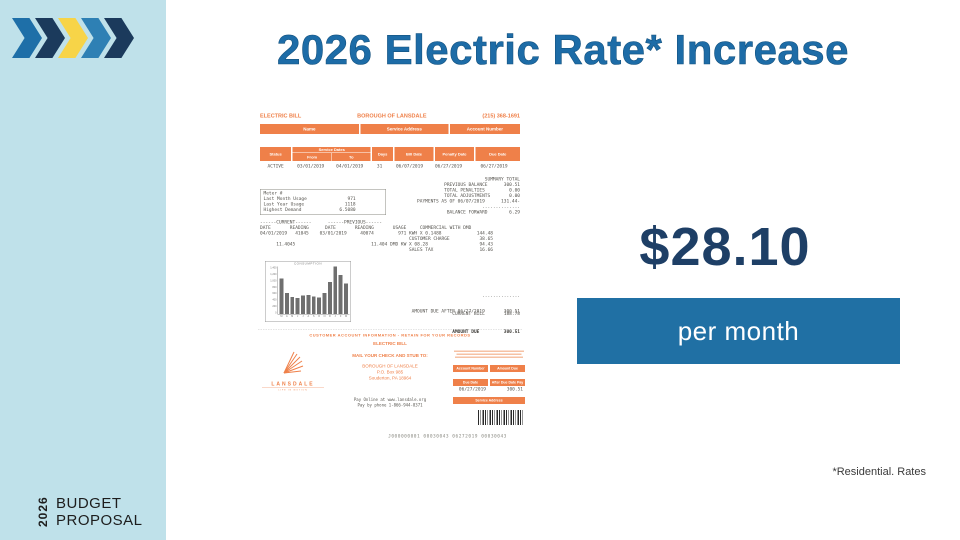  What do you see at coordinates (293, 389) in the screenshot?
I see `lansdale-logo-tagline: LIFE IN MOTION` at bounding box center [293, 389].